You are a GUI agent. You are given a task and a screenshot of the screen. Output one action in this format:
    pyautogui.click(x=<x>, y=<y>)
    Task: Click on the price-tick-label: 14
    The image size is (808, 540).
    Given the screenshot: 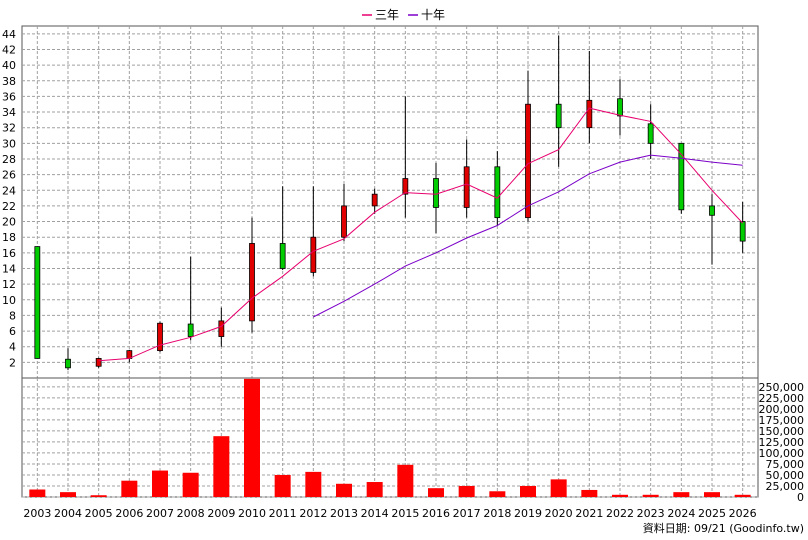 What is the action you would take?
    pyautogui.click(x=9, y=268)
    